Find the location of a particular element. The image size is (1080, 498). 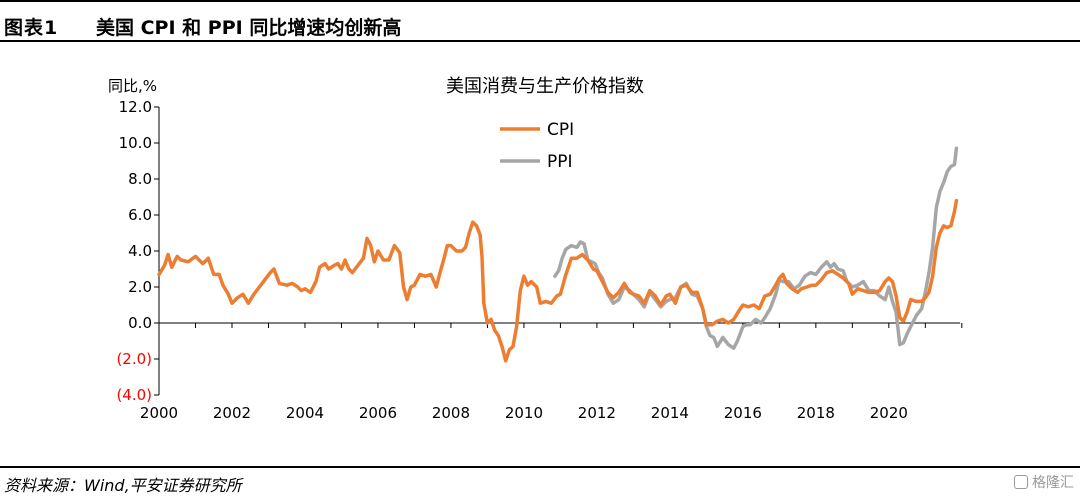

legend-label-cpi: CPI is located at coordinates (560, 130).